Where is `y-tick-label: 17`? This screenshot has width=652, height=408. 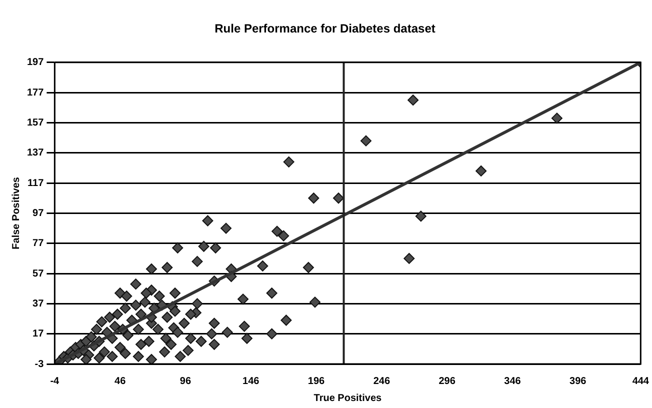
y-tick-label: 17 is located at coordinates (38, 334).